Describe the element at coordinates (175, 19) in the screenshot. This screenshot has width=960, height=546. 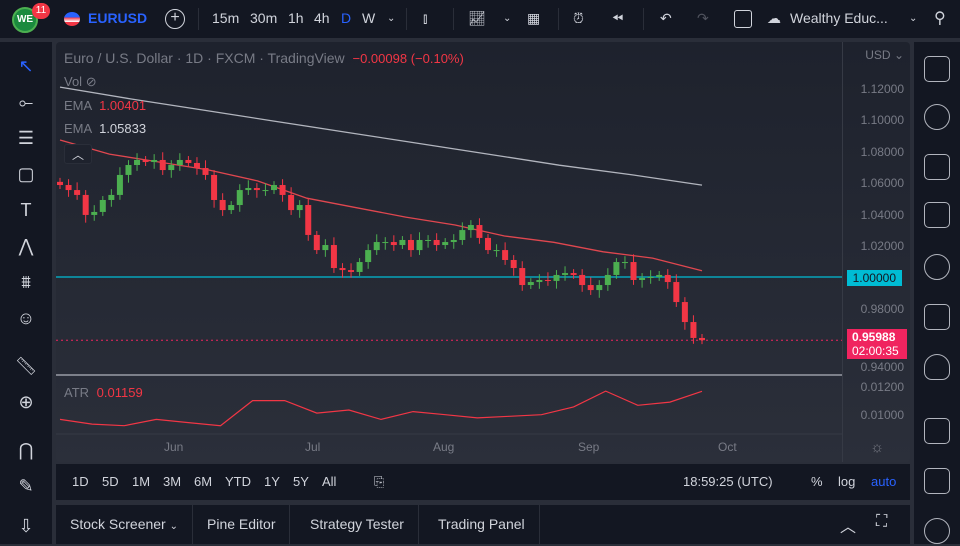
I see `compare-add-icon: +` at that location.